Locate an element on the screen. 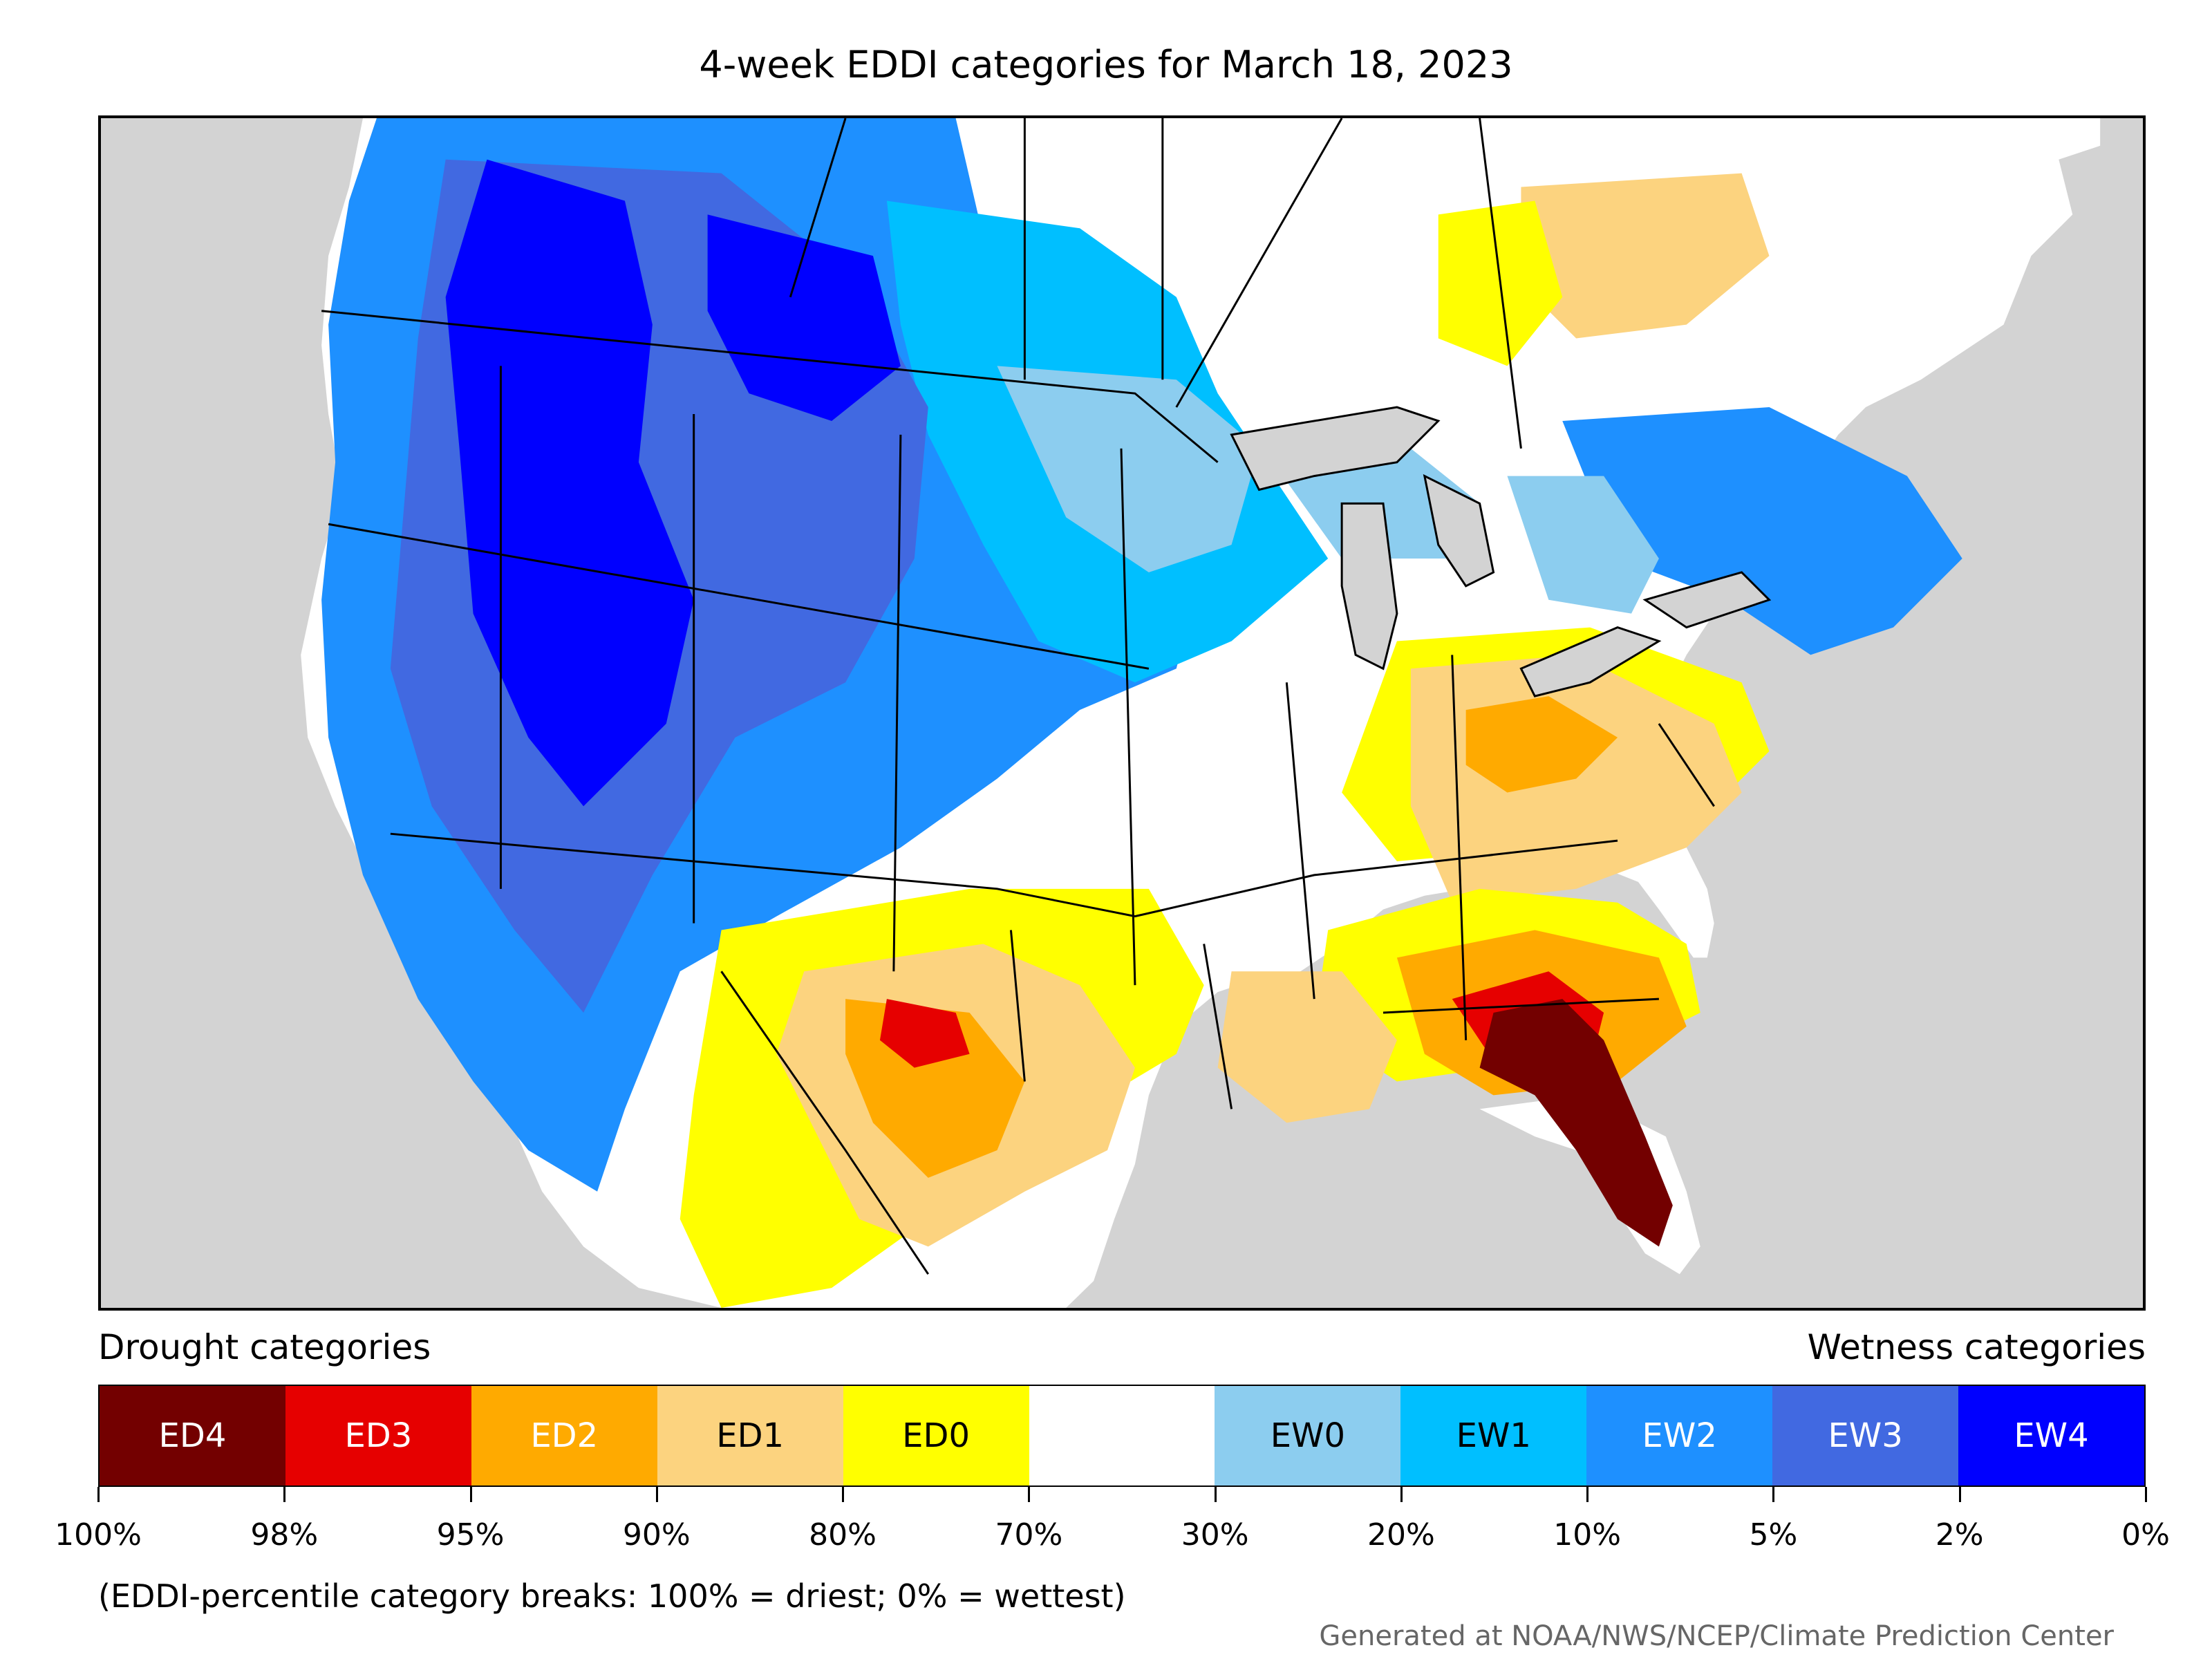 The height and width of the screenshot is (1659, 2212). legend-tick-label: 2% is located at coordinates (1960, 1535).